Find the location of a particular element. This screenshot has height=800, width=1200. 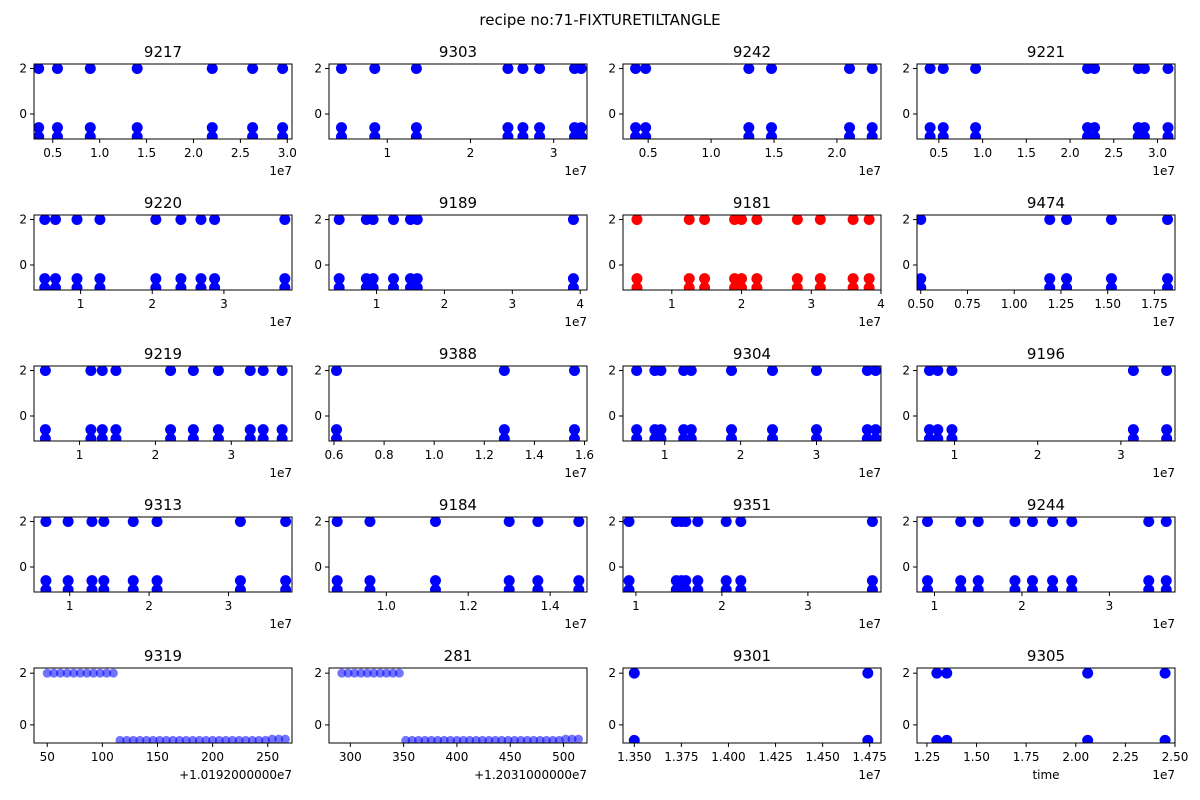

x-tick-label: 1.6 is located at coordinates (584, 455).